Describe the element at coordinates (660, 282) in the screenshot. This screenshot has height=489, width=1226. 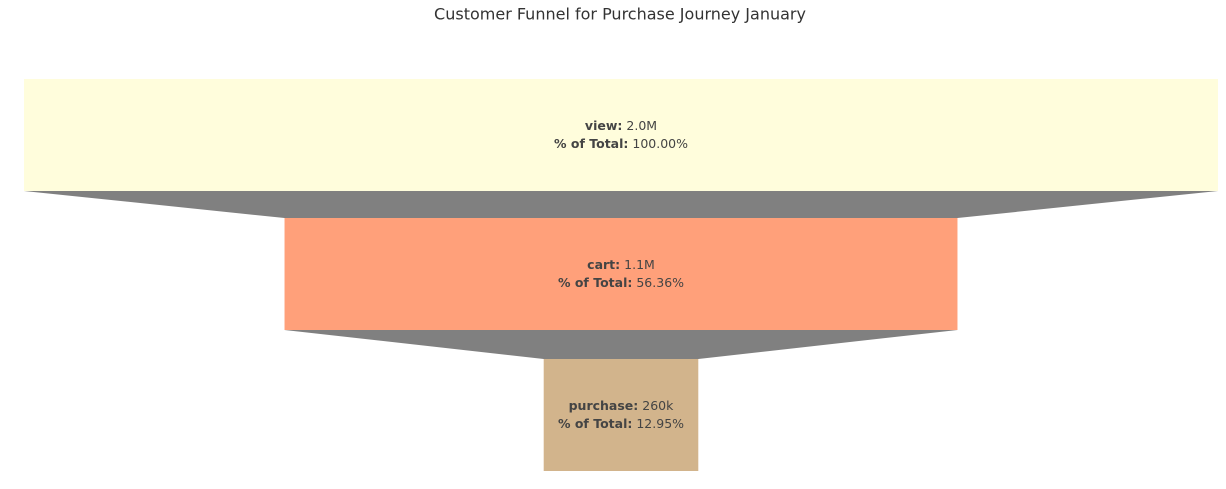
I see `percent-value: 56.36%` at that location.